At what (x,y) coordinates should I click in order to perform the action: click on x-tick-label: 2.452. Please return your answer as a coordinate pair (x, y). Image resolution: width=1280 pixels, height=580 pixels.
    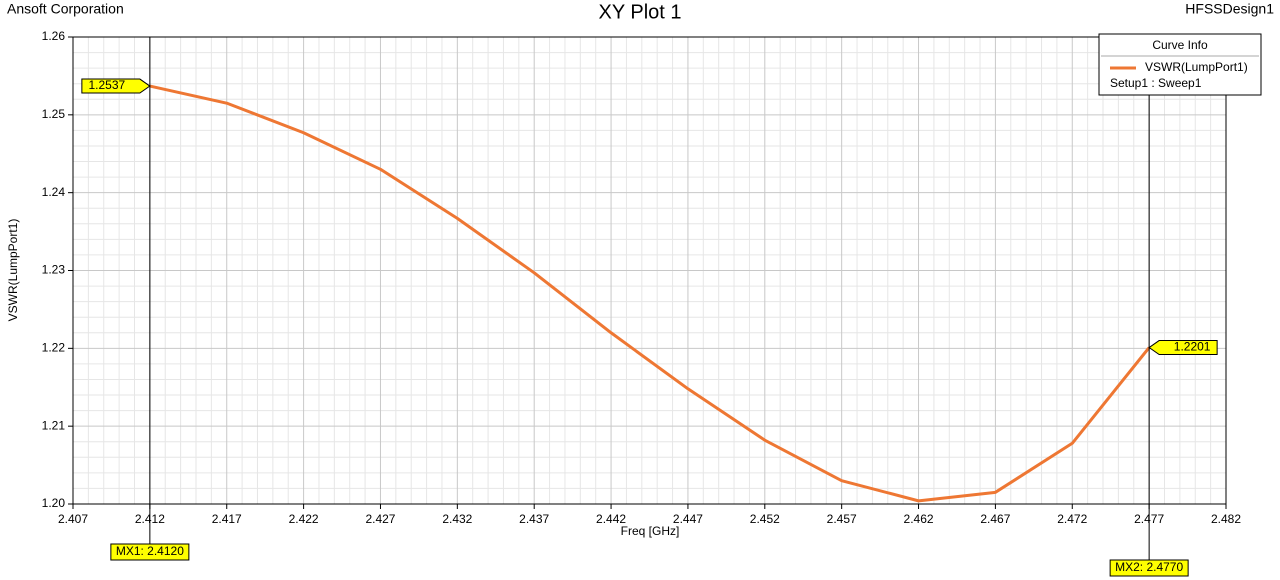
    Looking at the image, I should click on (765, 519).